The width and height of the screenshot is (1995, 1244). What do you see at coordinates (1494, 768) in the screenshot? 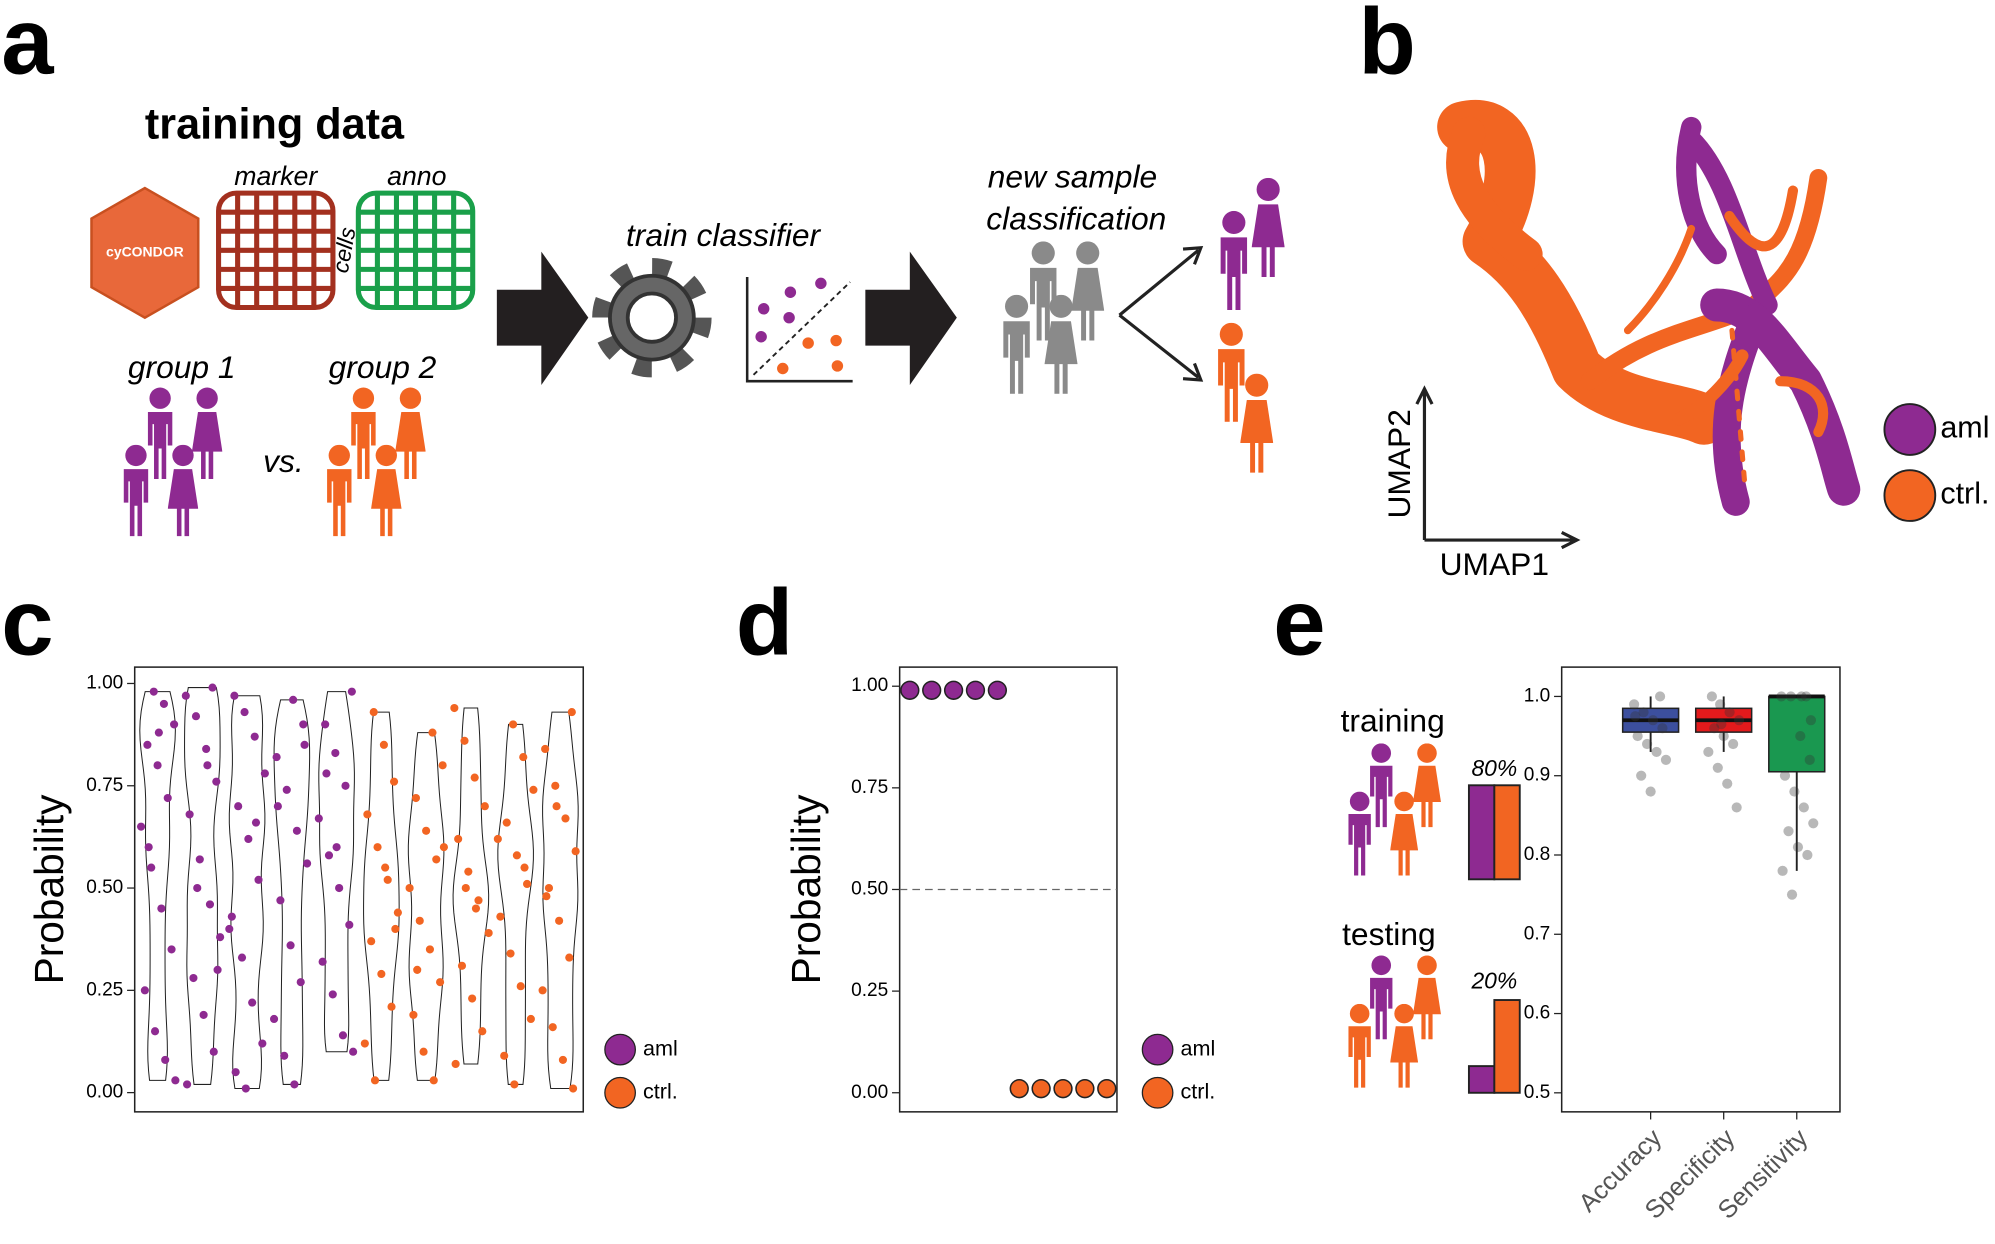
I see `pct-label: 80%` at bounding box center [1494, 768].